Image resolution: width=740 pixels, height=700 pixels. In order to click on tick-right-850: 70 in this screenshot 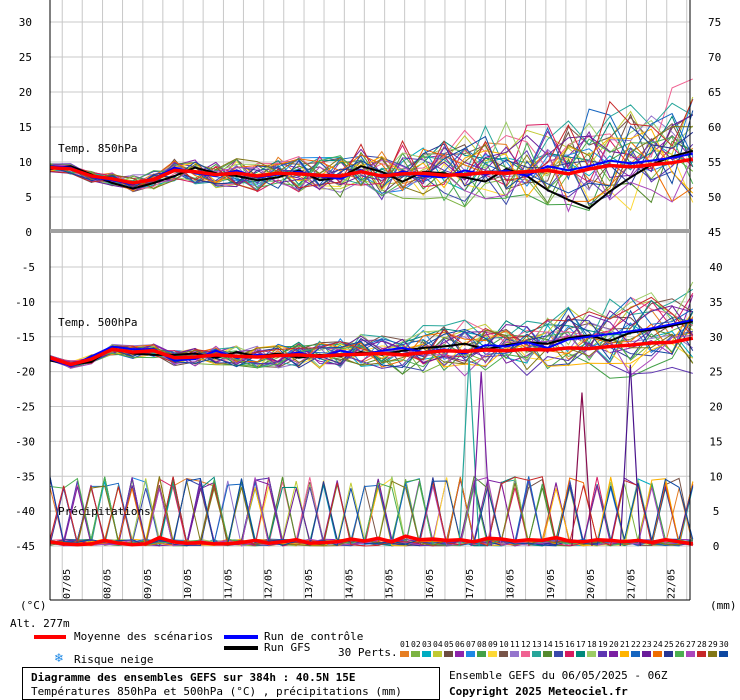, I will do `click(714, 57)`.